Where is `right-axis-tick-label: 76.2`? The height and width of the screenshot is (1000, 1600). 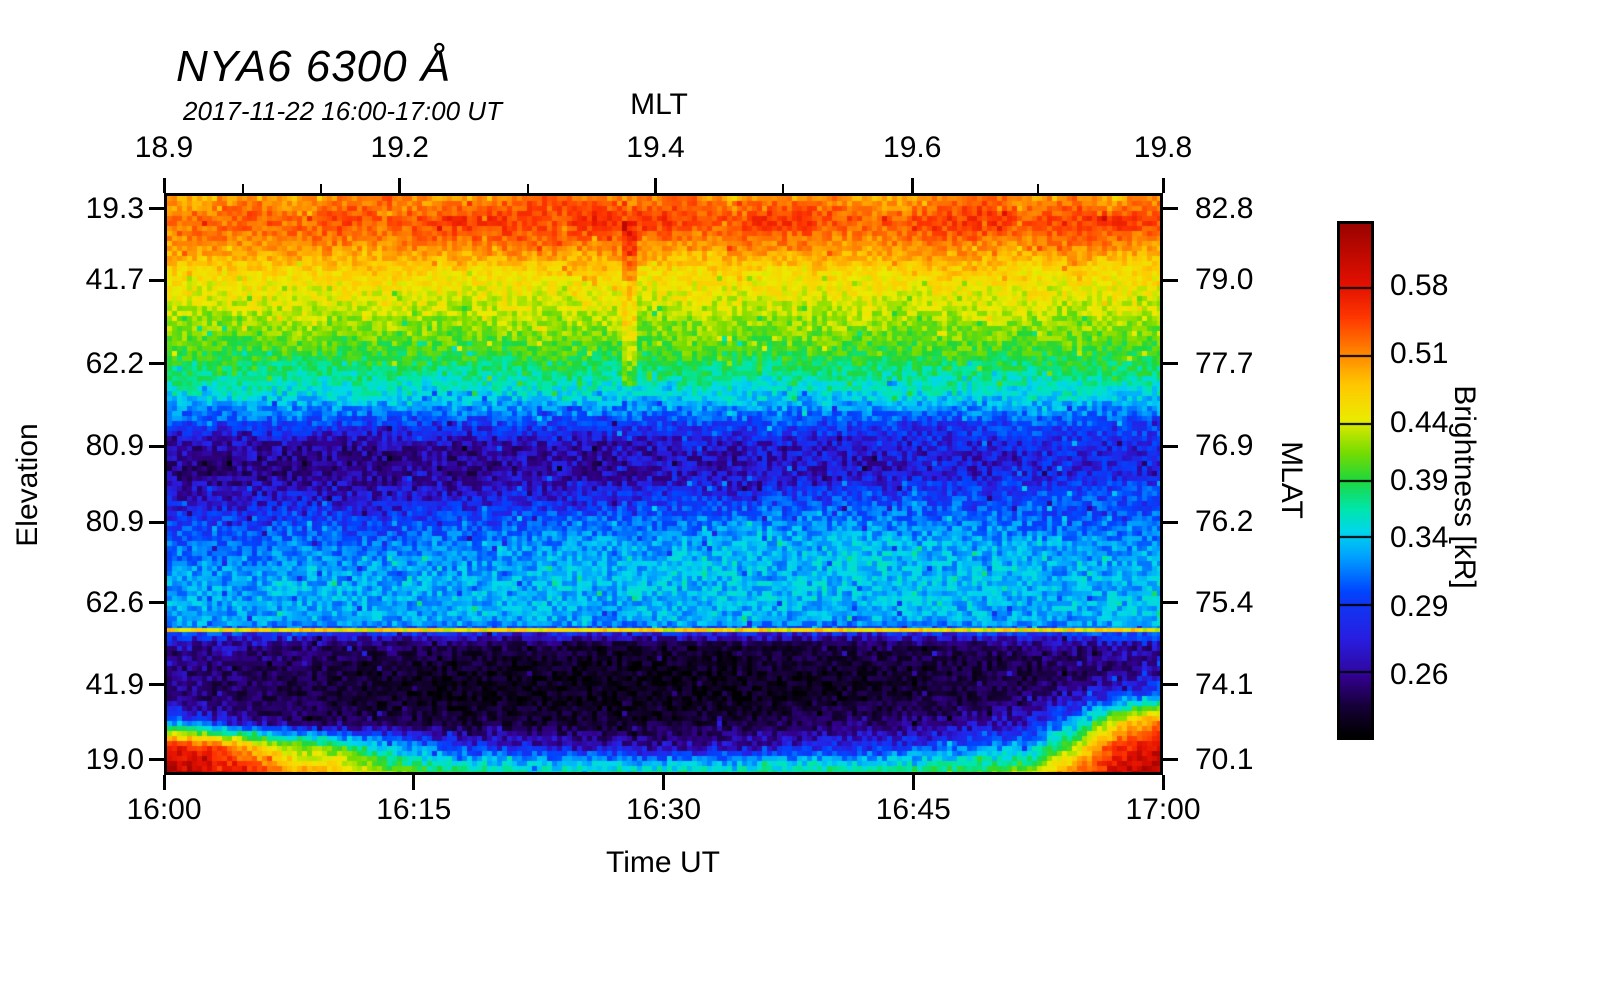 right-axis-tick-label: 76.2 is located at coordinates (1224, 522).